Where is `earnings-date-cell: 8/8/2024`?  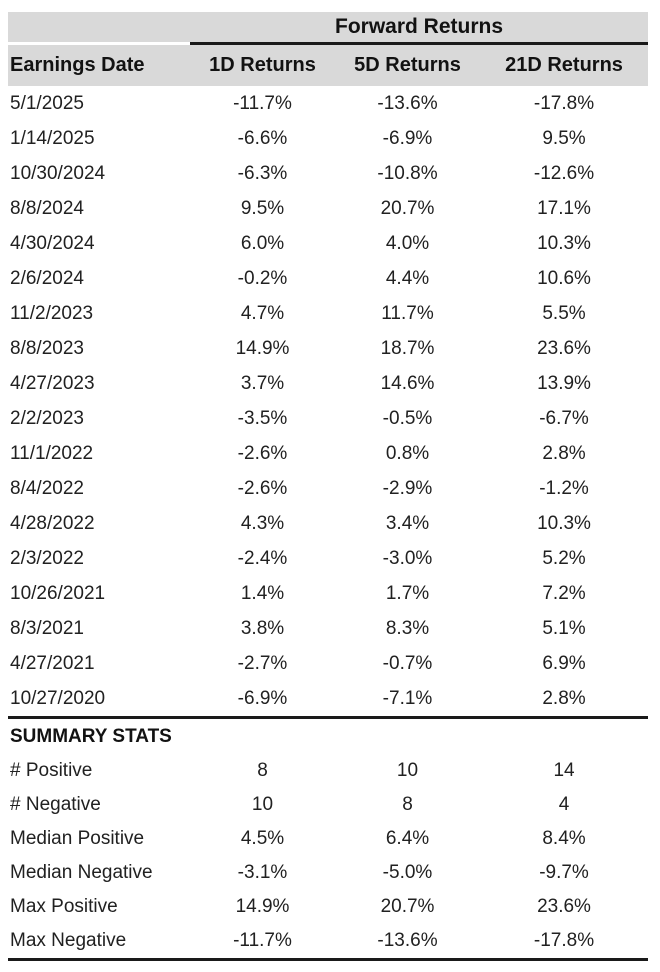 earnings-date-cell: 8/8/2024 is located at coordinates (47, 208).